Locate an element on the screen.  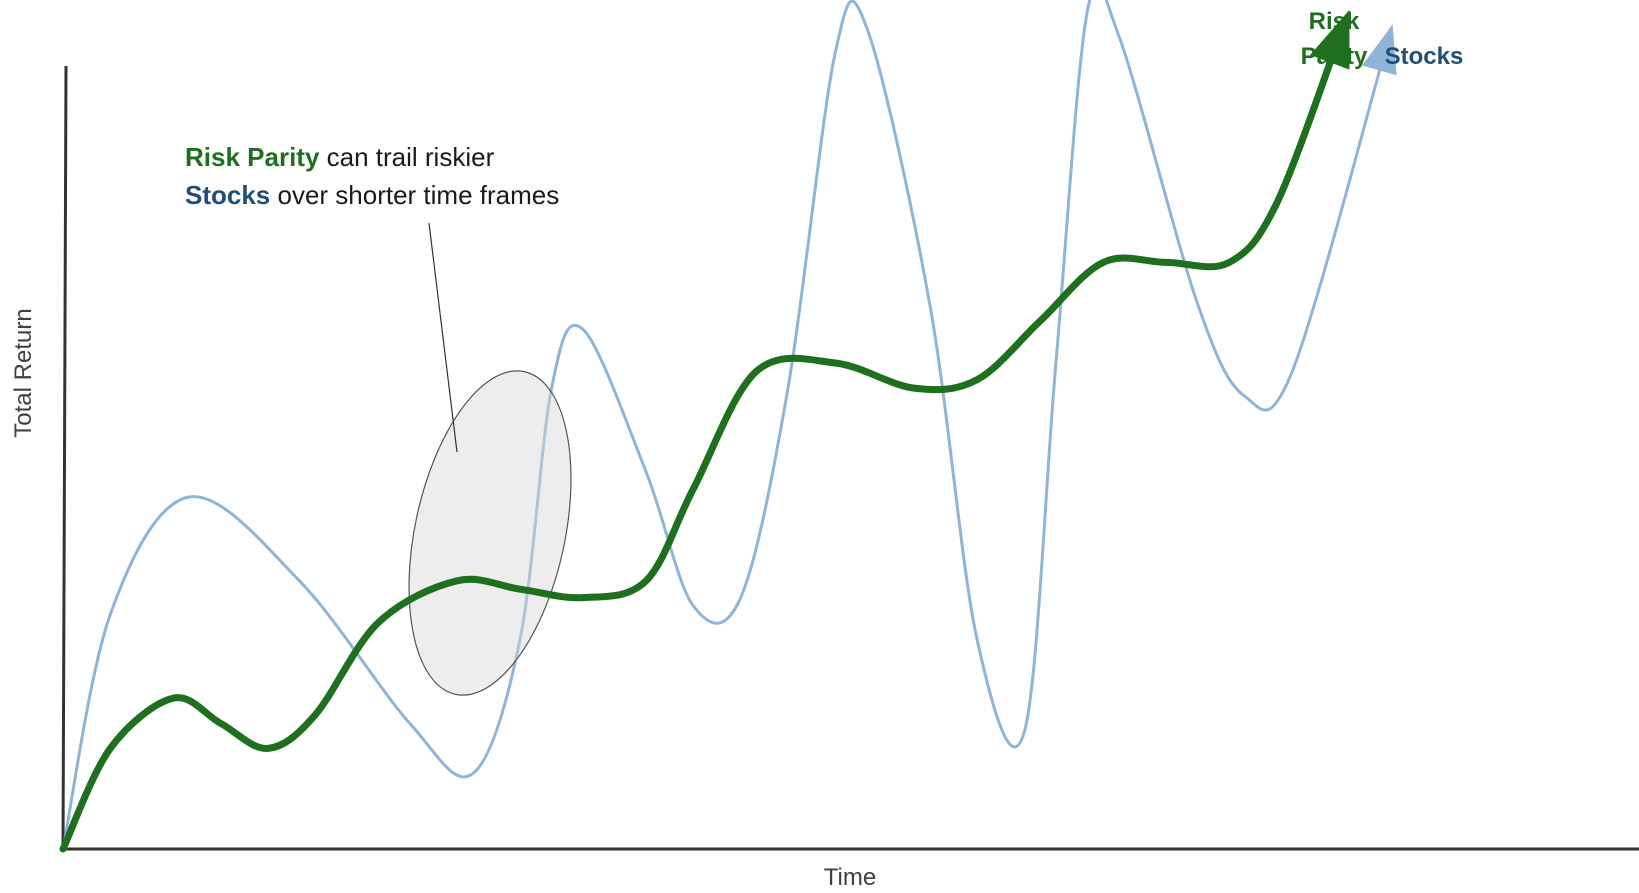
risk-parity-label-line-2: Parity is located at coordinates (1334, 56).